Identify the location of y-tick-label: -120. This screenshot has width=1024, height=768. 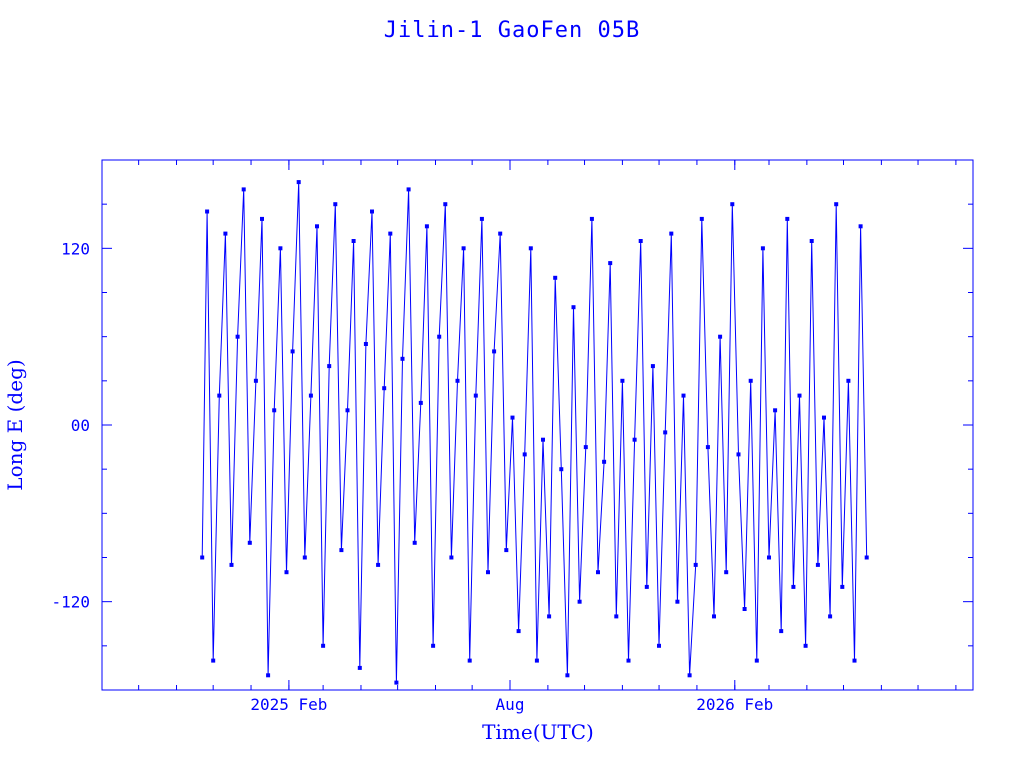
(70, 602).